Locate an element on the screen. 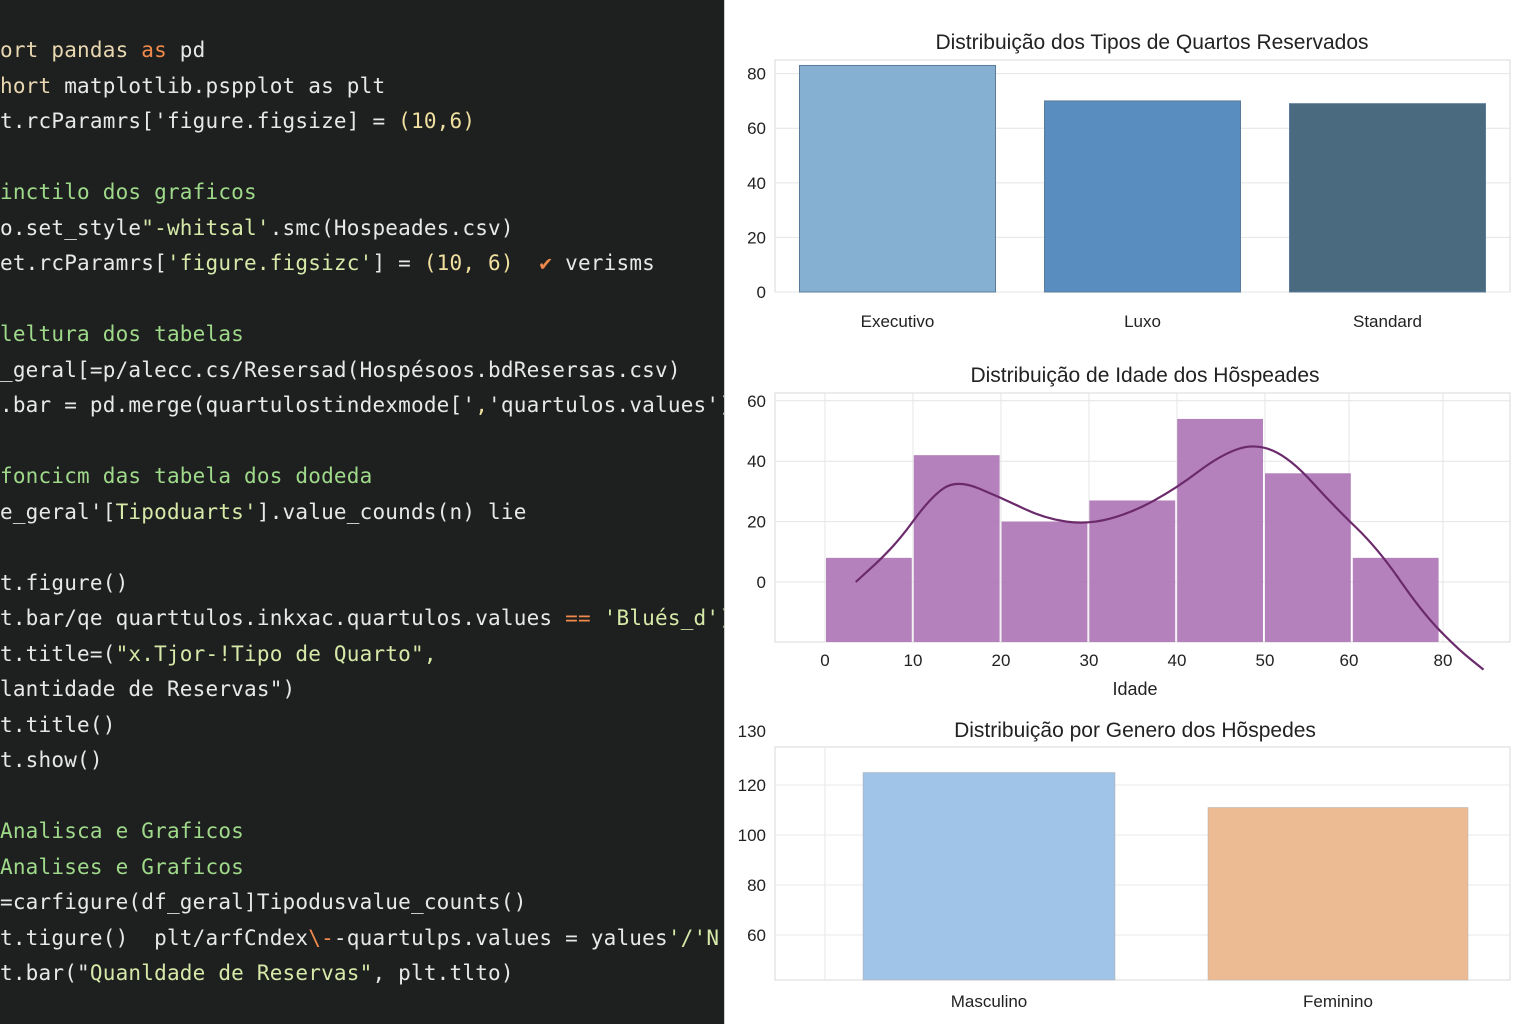  chart2-title: Distribuição de Idade dos Hõspeades is located at coordinates (1144, 375).